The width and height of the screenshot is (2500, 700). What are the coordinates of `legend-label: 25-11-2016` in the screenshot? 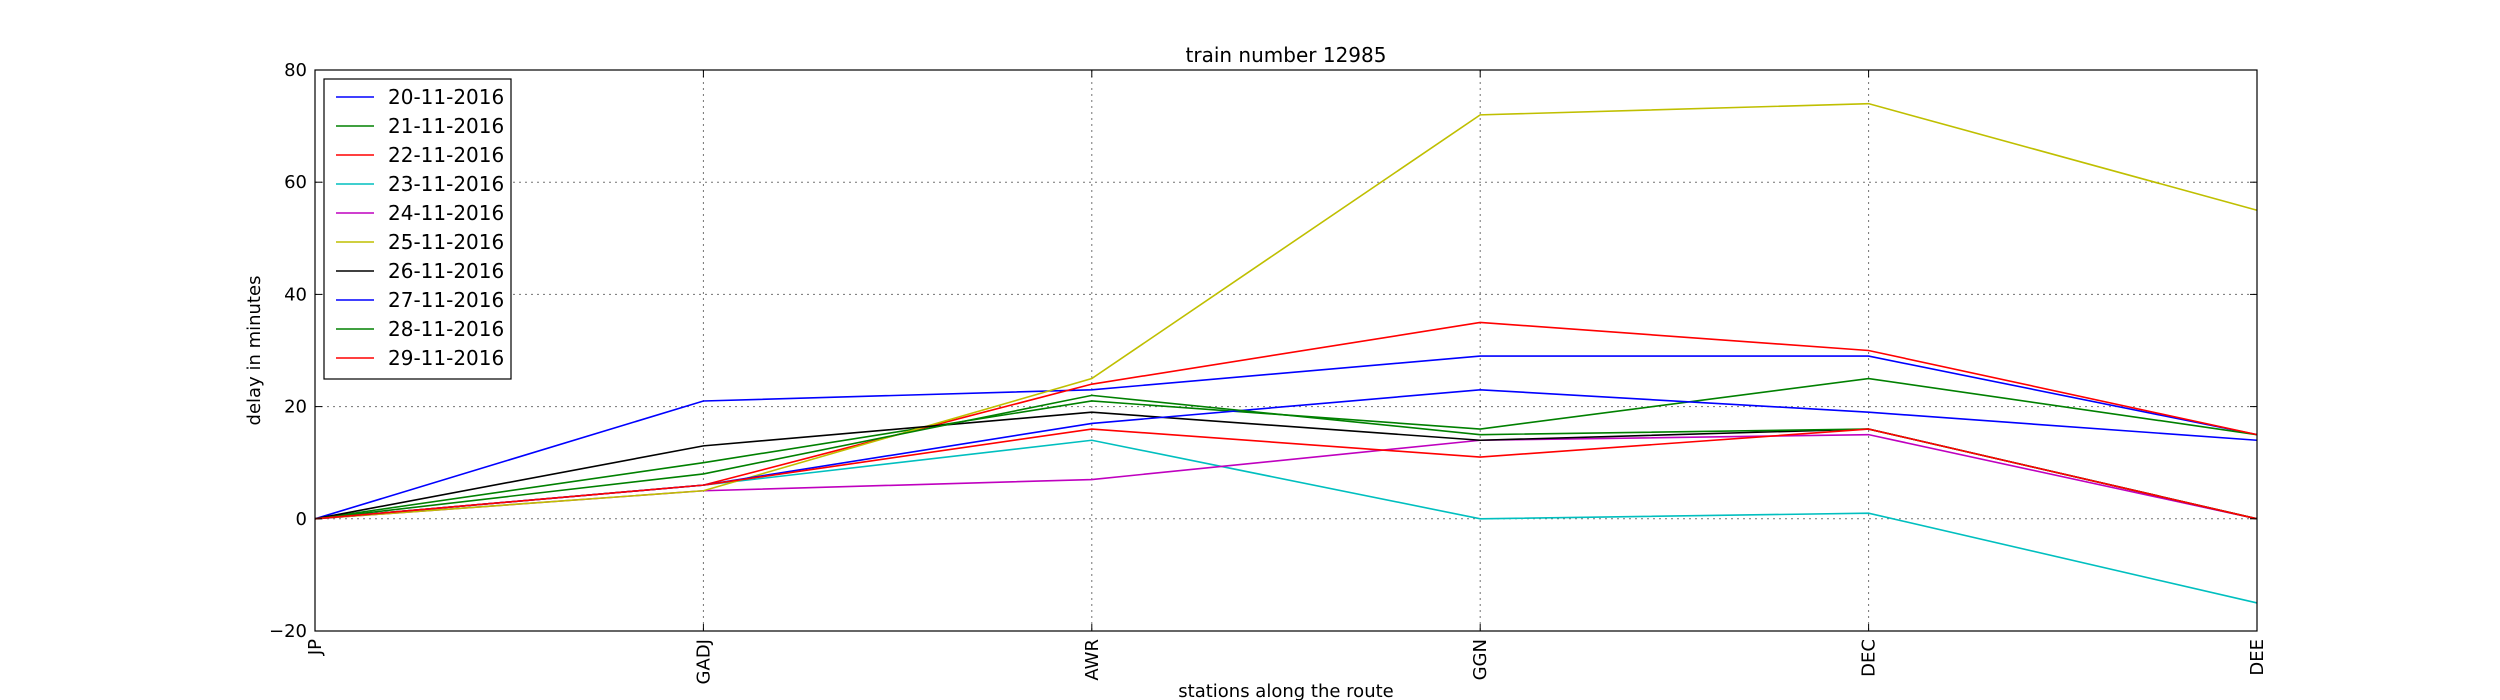 It's located at (446, 242).